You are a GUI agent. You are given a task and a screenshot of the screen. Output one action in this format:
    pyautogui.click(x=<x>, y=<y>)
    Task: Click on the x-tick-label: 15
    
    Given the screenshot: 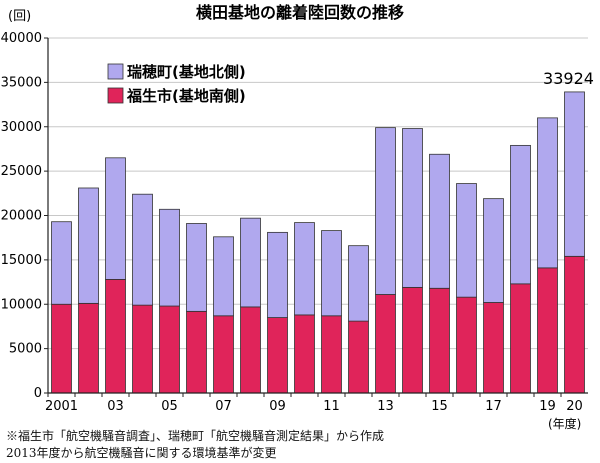 What is the action you would take?
    pyautogui.click(x=439, y=406)
    